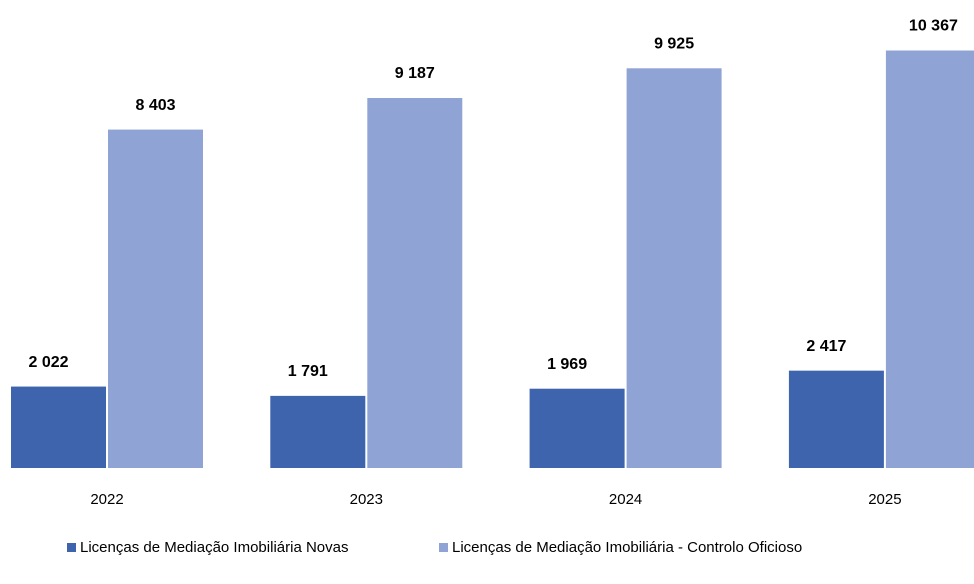  Describe the element at coordinates (567, 364) in the screenshot. I see `value-label: 1 969` at that location.